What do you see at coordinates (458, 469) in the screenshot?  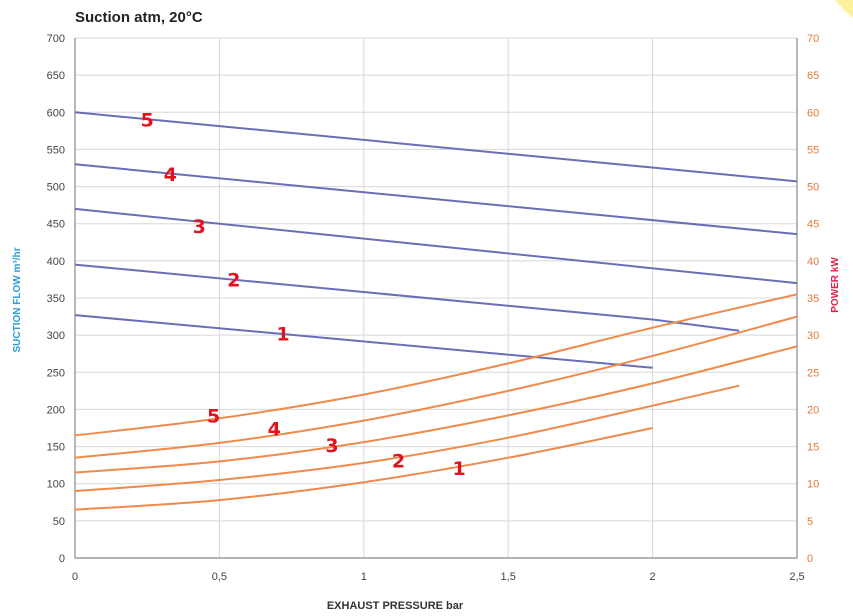 I see `power-curve-label-1: 1` at bounding box center [458, 469].